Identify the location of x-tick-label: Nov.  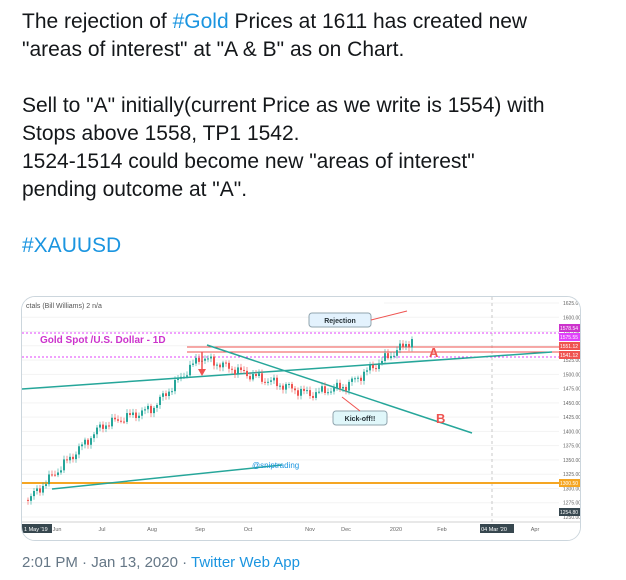
(310, 530).